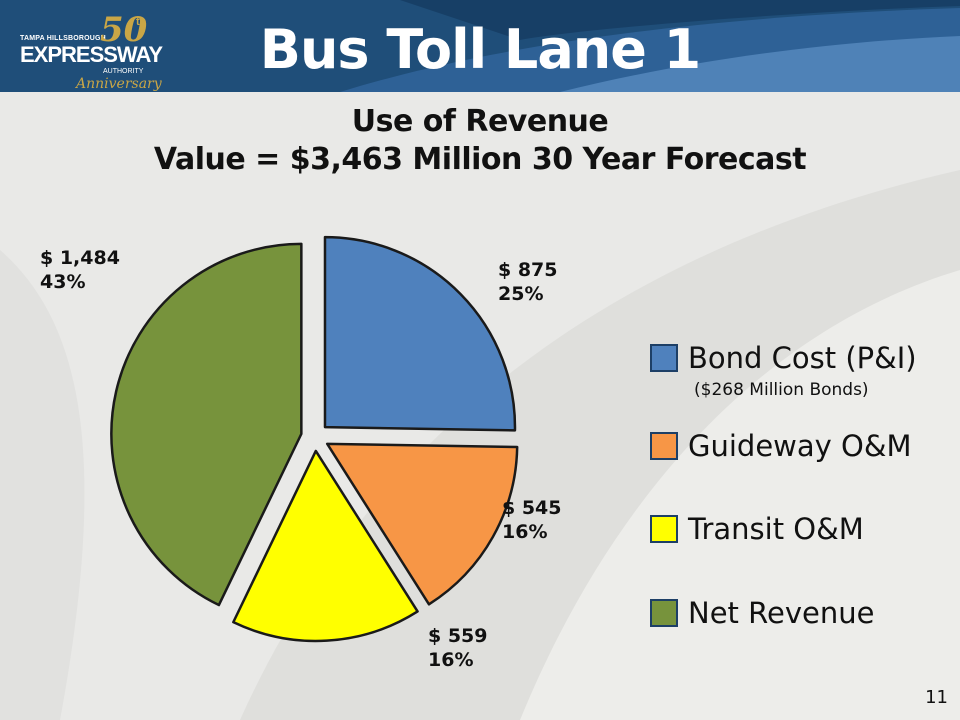 This screenshot has width=960, height=720. Describe the element at coordinates (141, 22) in the screenshot. I see `logo-anniversary-suffix: th` at that location.